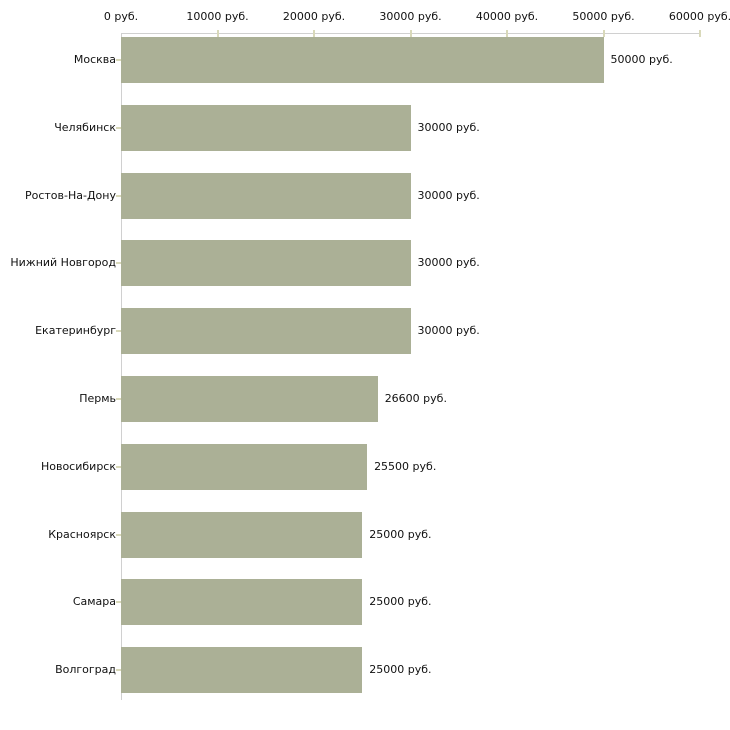  What do you see at coordinates (70, 195) in the screenshot?
I see `category-label: Ростов-На-Дону` at bounding box center [70, 195].